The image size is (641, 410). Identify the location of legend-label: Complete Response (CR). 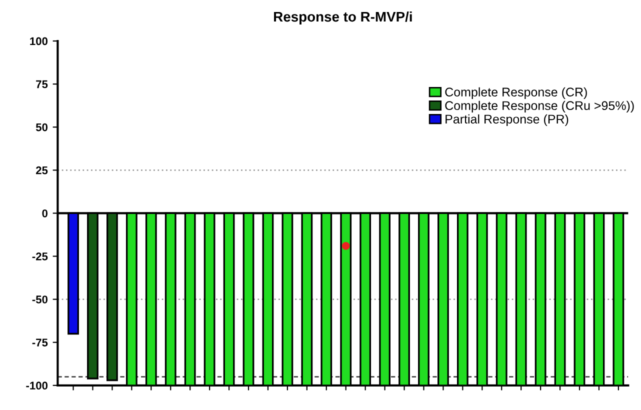
(516, 93).